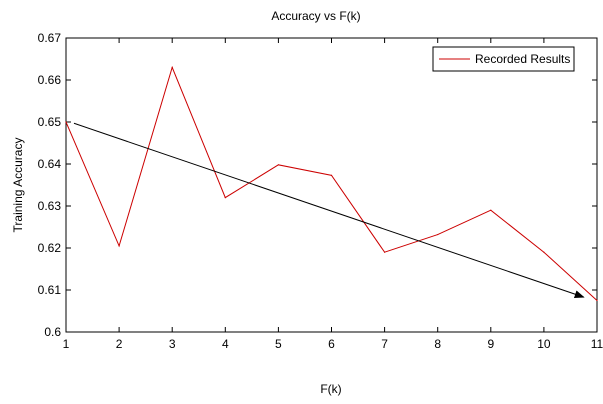  What do you see at coordinates (66, 344) in the screenshot?
I see `x-tick-label: 1` at bounding box center [66, 344].